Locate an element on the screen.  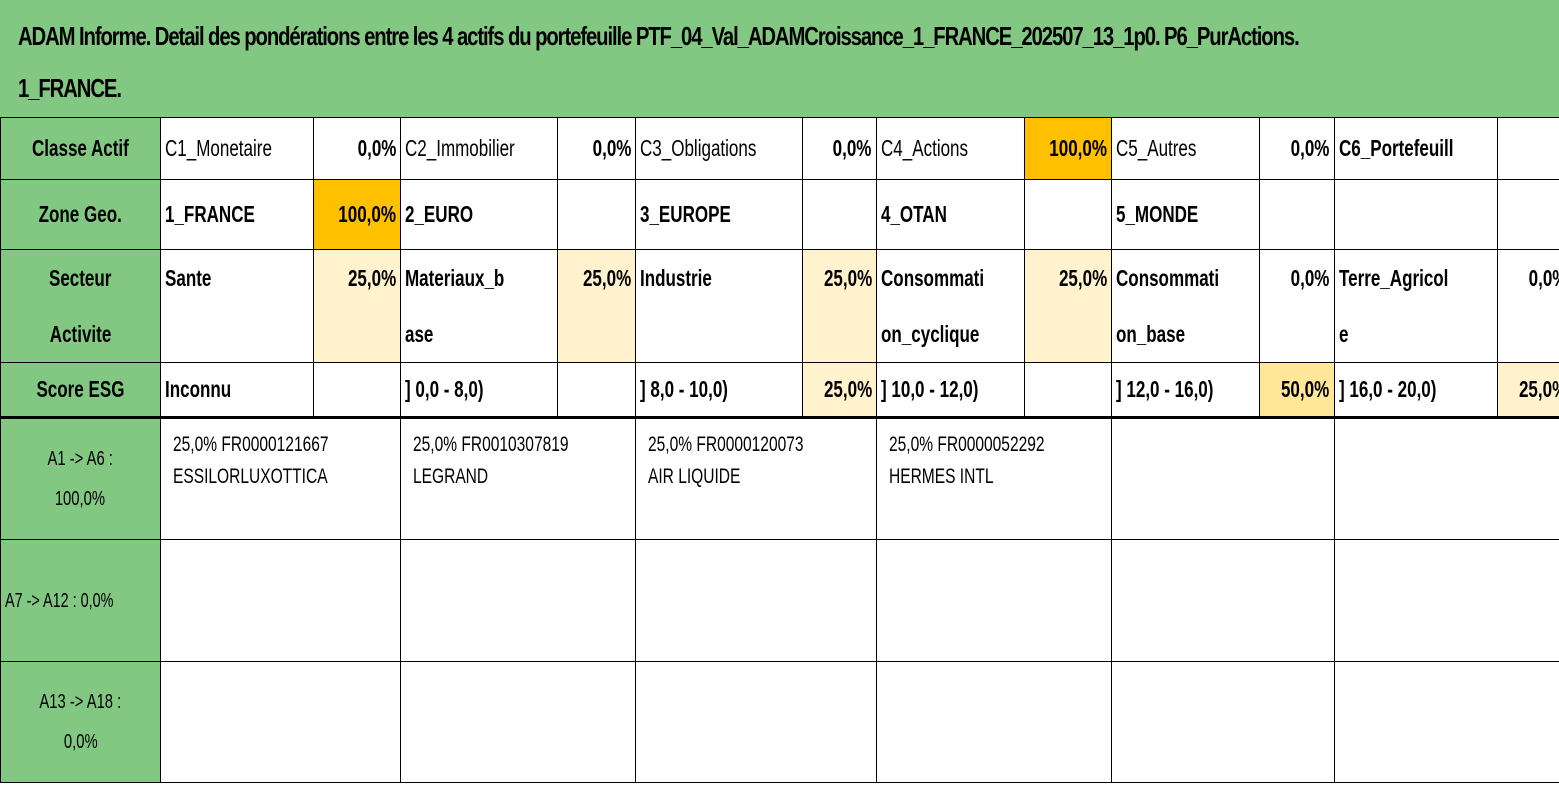
classe-value is located at coordinates (1528, 148).